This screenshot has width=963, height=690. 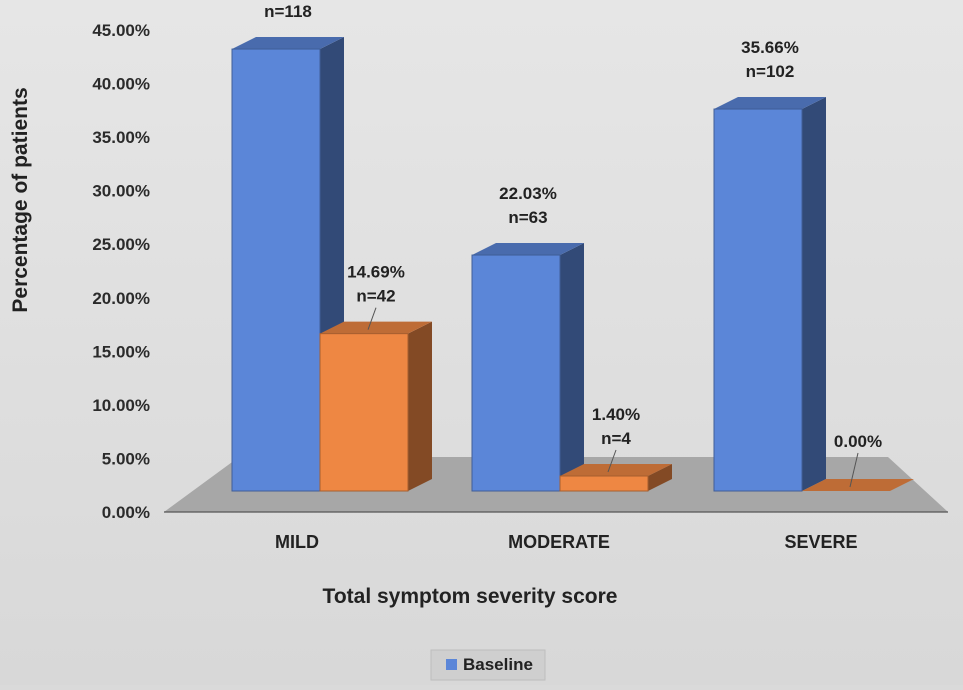 What do you see at coordinates (559, 542) in the screenshot?
I see `x-tick-label: MODERATE` at bounding box center [559, 542].